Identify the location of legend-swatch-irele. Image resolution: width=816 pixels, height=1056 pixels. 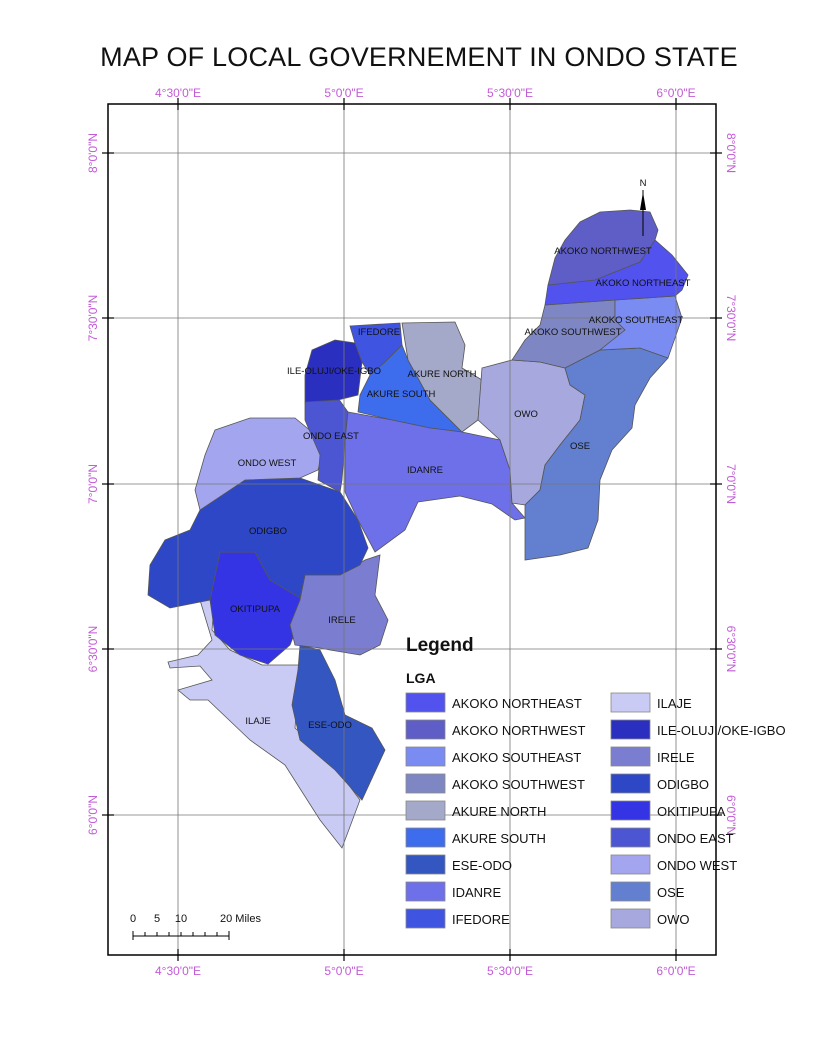
(630, 756).